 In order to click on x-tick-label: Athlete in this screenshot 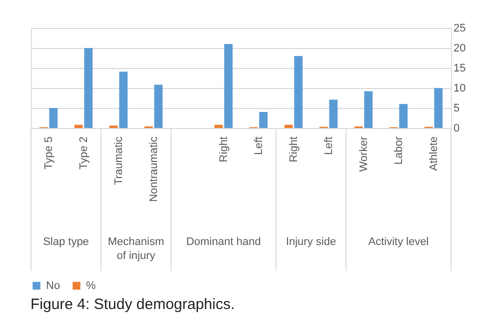, I will do `click(434, 153)`.